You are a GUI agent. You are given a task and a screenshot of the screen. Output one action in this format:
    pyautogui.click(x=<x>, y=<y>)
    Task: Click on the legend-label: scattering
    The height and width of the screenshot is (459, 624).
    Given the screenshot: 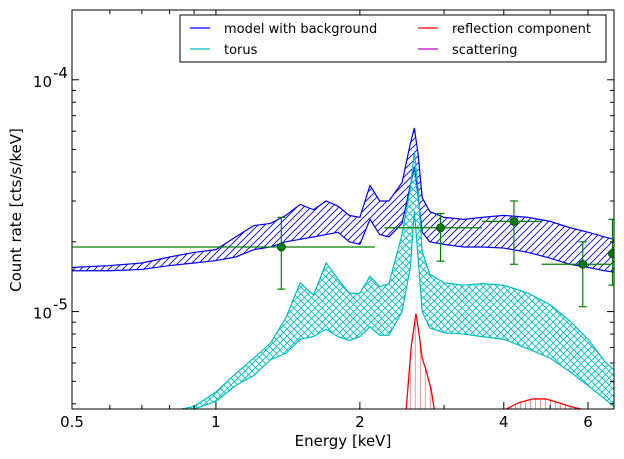 What is the action you would take?
    pyautogui.click(x=485, y=50)
    